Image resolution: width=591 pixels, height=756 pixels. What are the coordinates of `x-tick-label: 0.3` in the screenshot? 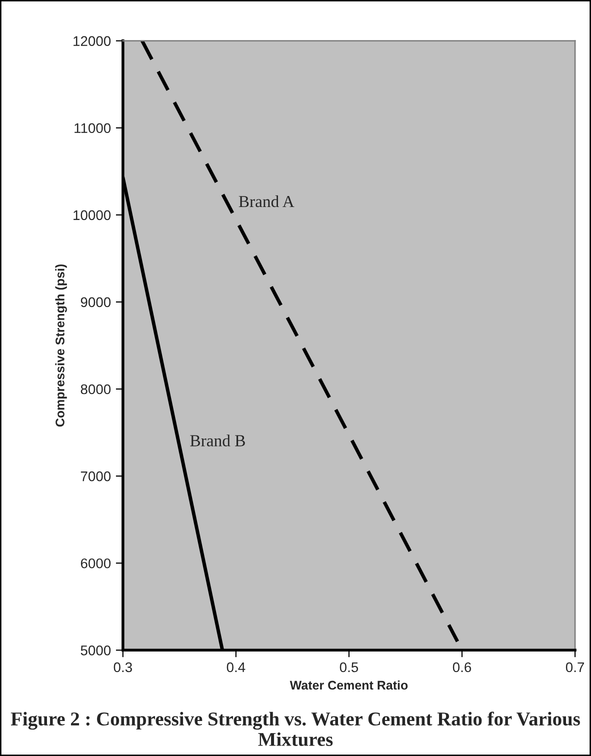 It's located at (123, 667).